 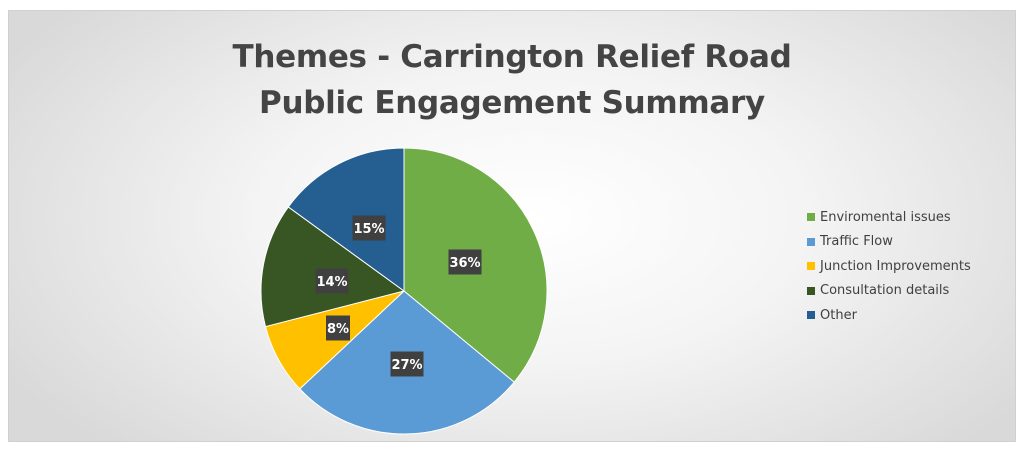 I want to click on legend-item-junction-improvements: Junction Improvements, so click(x=889, y=266).